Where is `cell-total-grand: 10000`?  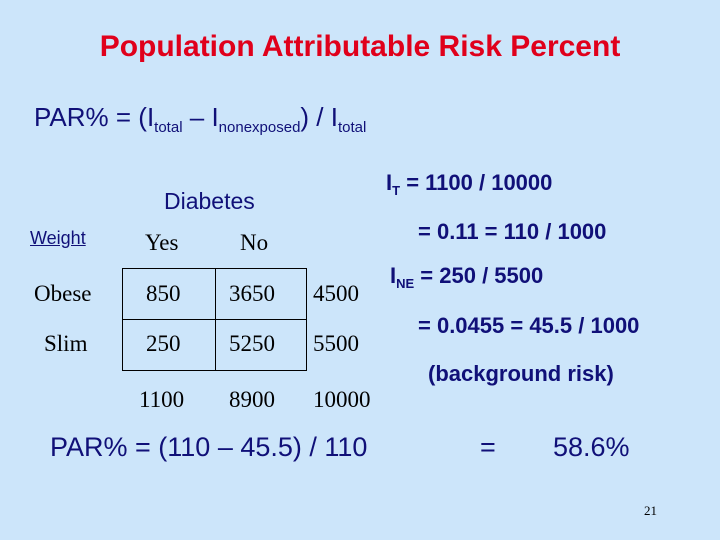
cell-total-grand: 10000 is located at coordinates (342, 399).